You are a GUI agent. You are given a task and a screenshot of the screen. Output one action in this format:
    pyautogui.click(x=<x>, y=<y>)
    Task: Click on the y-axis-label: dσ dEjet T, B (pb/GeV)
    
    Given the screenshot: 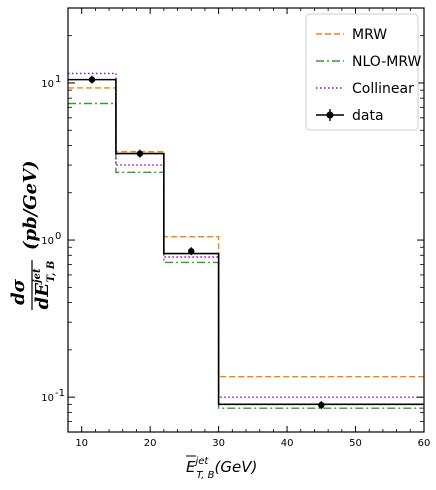 What is the action you would take?
    pyautogui.click(x=32, y=235)
    